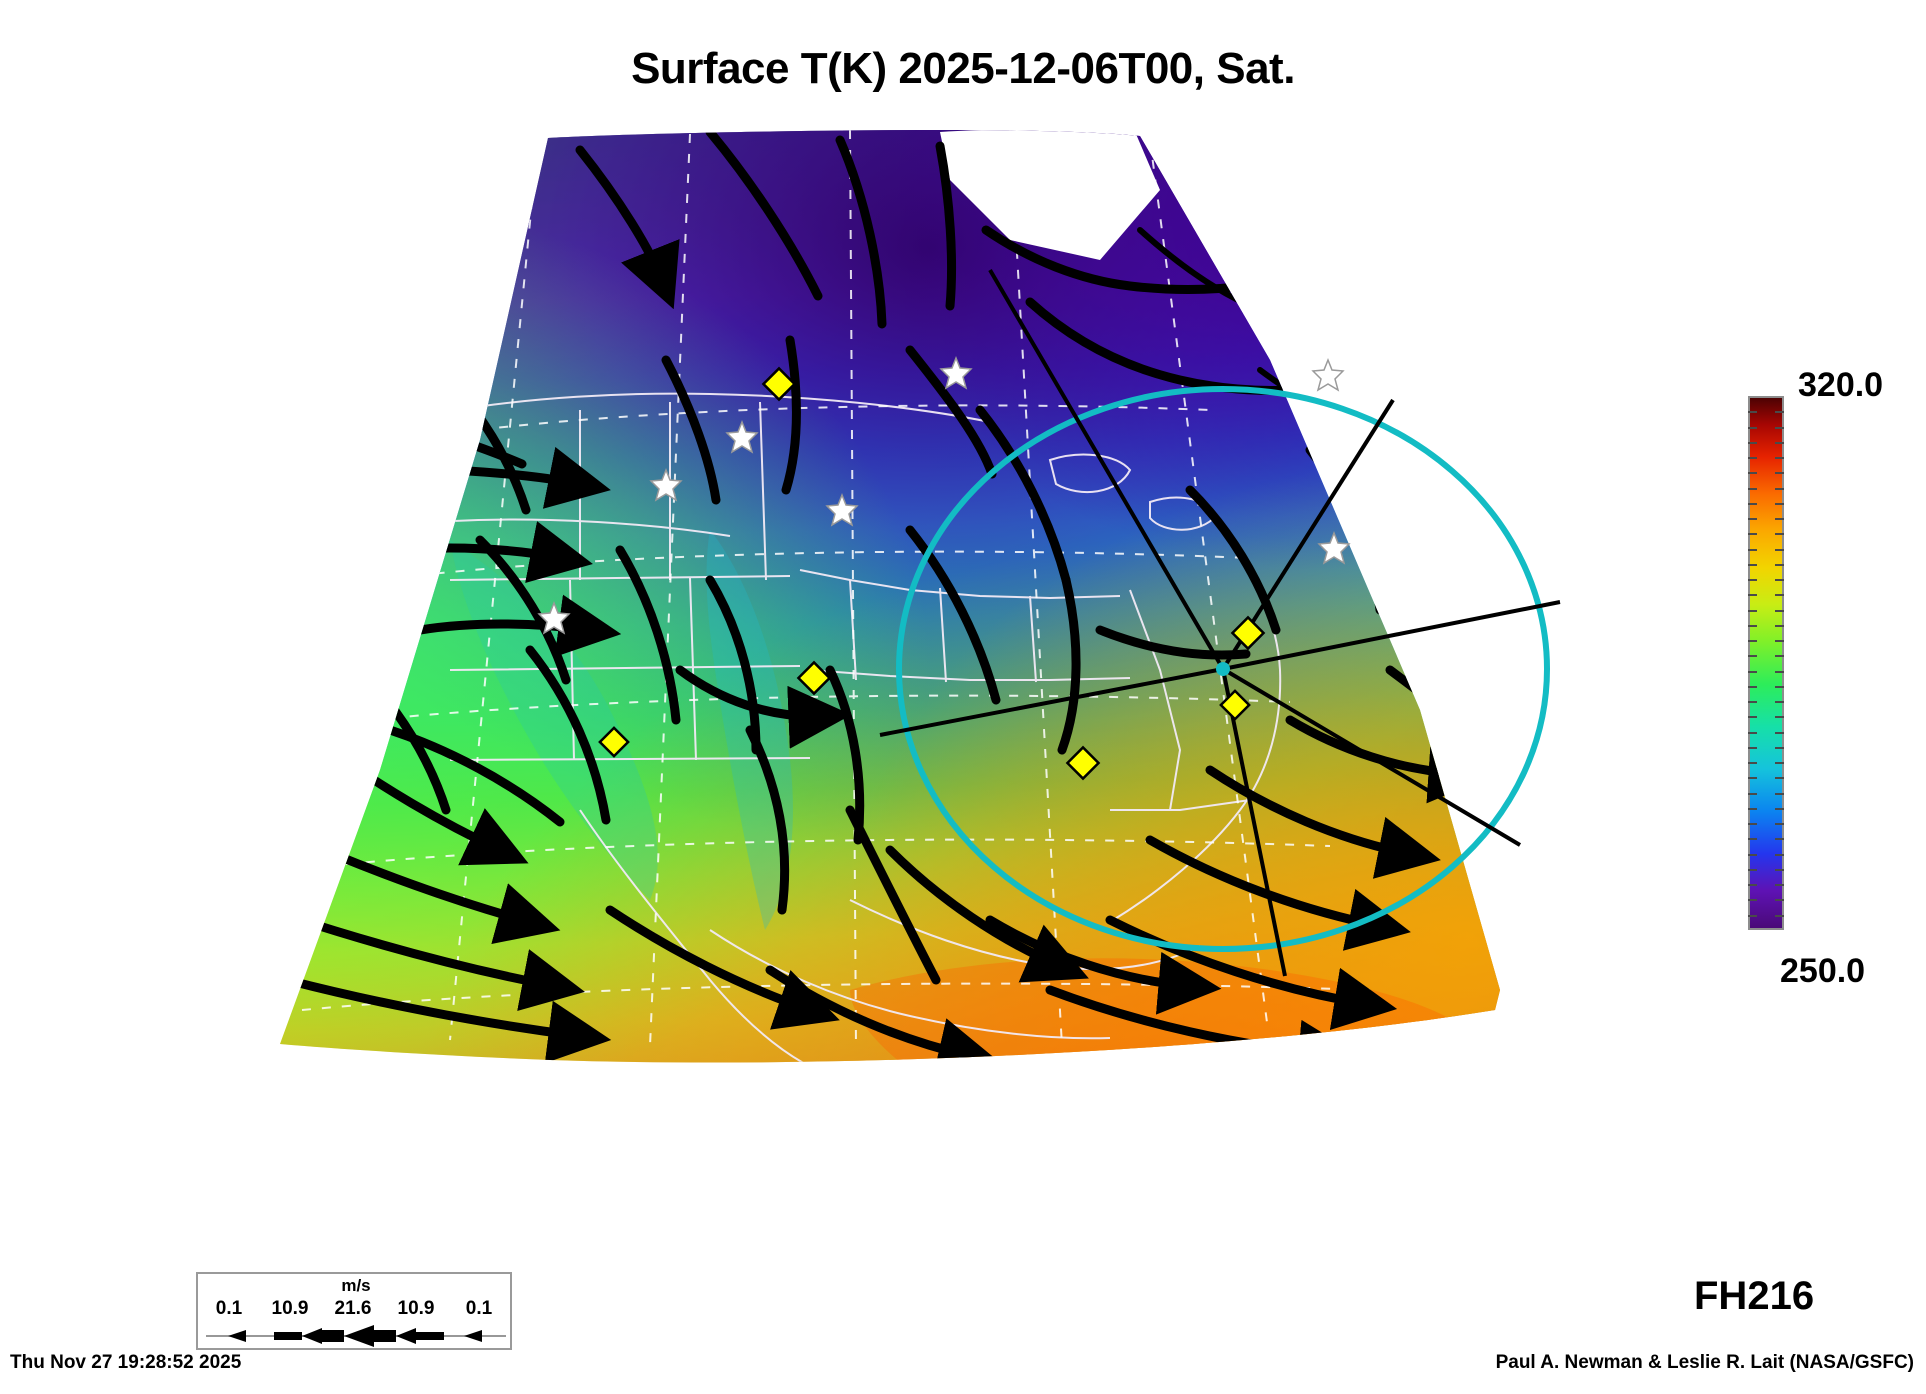 This screenshot has height=1394, width=1926. Describe the element at coordinates (1833, 662) in the screenshot. I see `colorbar: 320.0 250.0` at that location.